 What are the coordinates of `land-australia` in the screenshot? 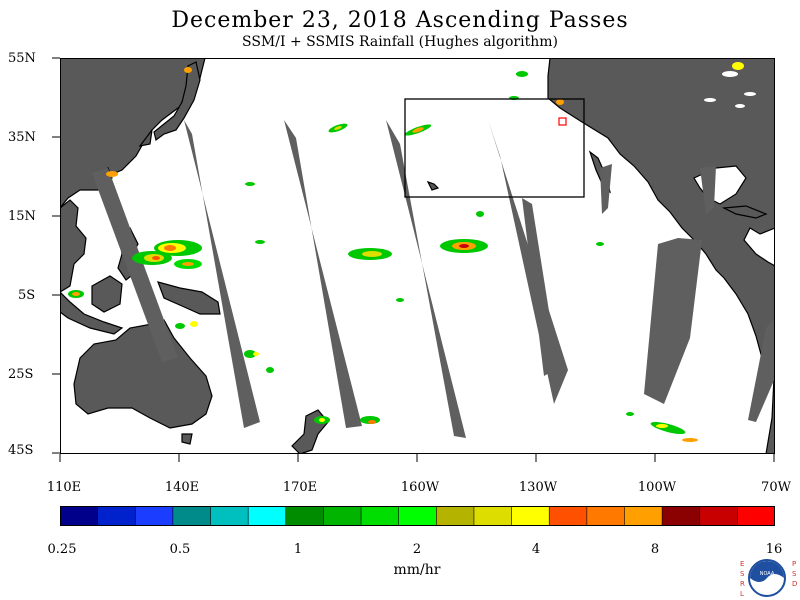 It's located at (143, 374).